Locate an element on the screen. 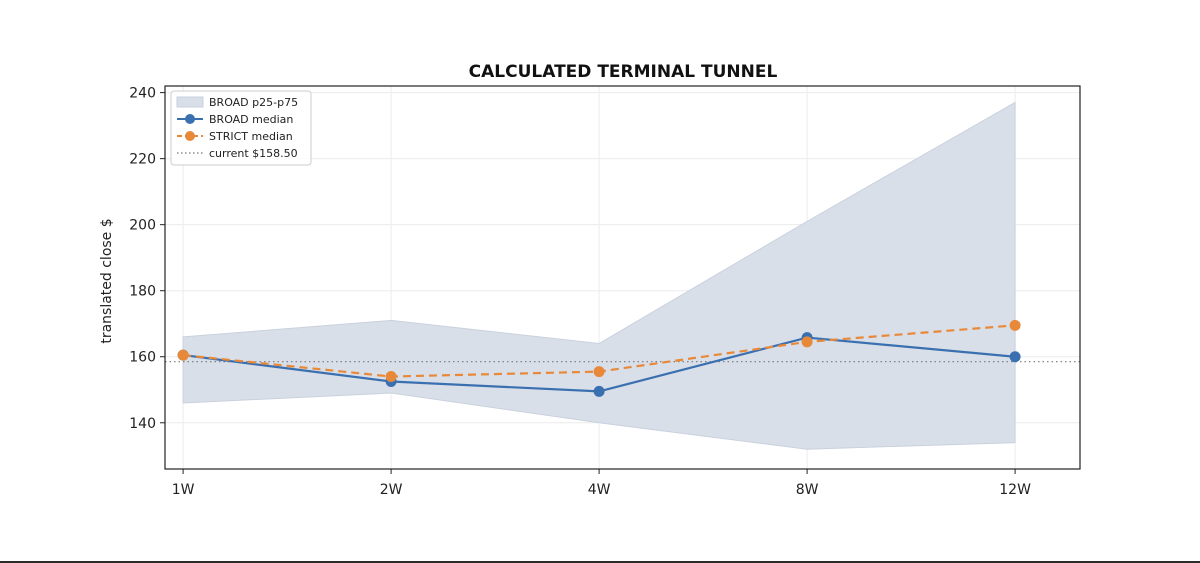  x-tick-label: 2W is located at coordinates (391, 490).